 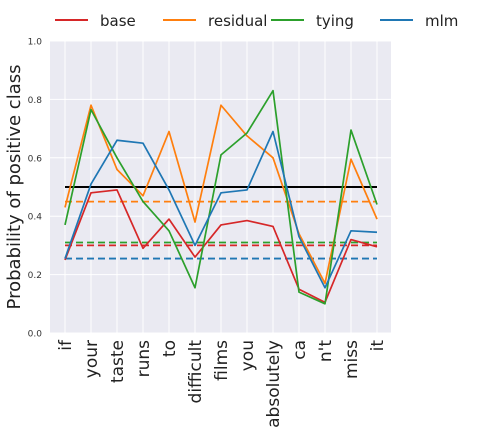 I want to click on y-tick-label: 0.2, so click(x=35, y=276).